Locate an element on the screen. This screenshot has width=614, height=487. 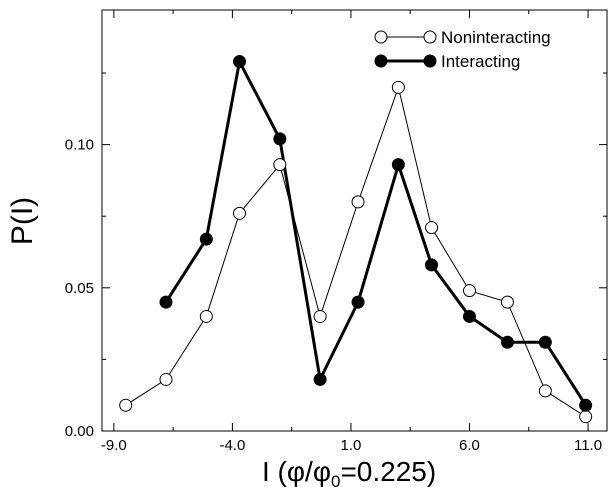
x-tick-label: -4.0 is located at coordinates (232, 445).